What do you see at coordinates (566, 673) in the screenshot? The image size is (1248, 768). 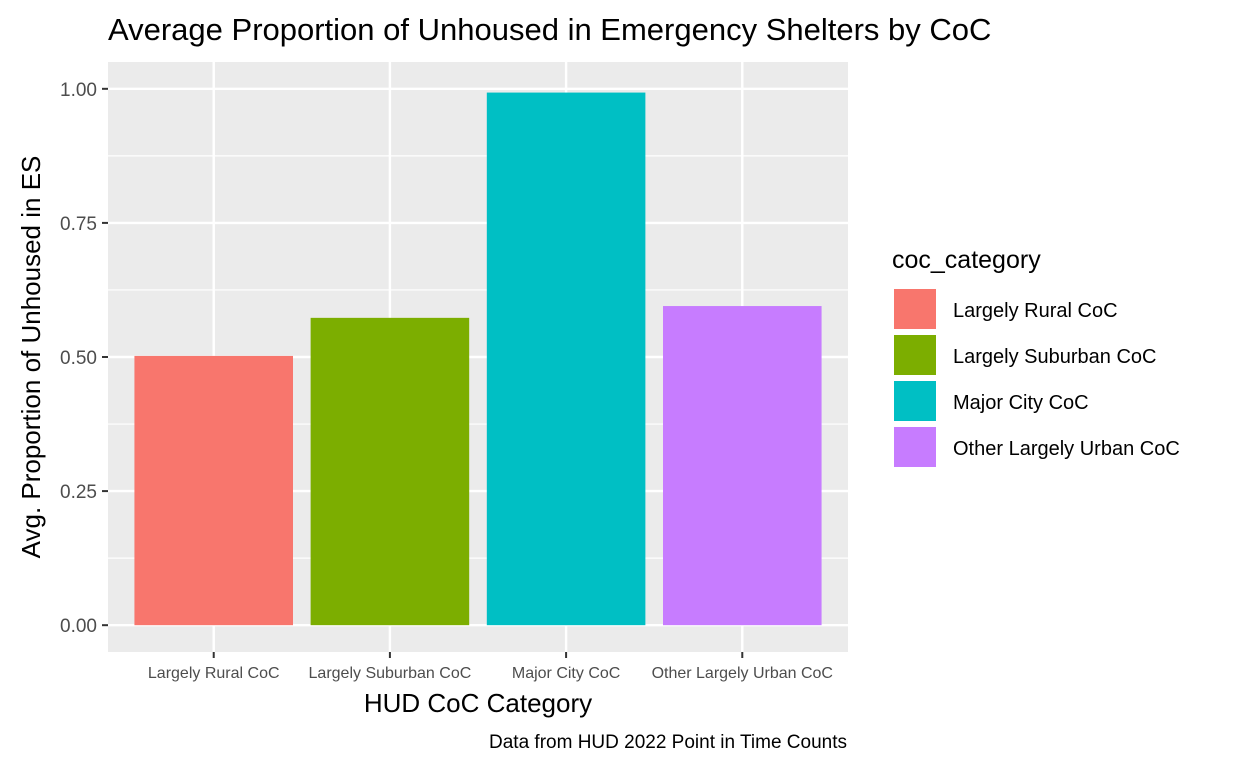 I see `x-tick-label: Major City CoC` at bounding box center [566, 673].